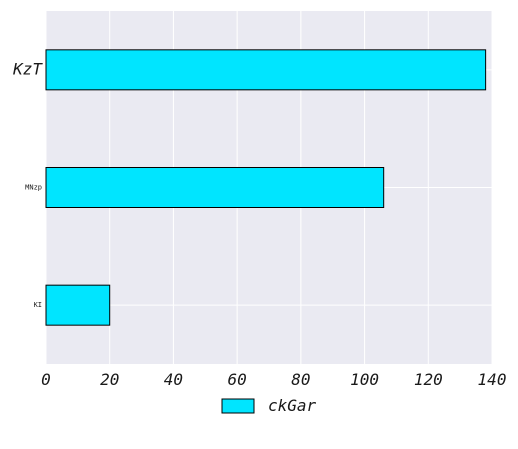 This screenshot has width=518, height=449. I want to click on y-tick-label: KI, so click(38, 305).